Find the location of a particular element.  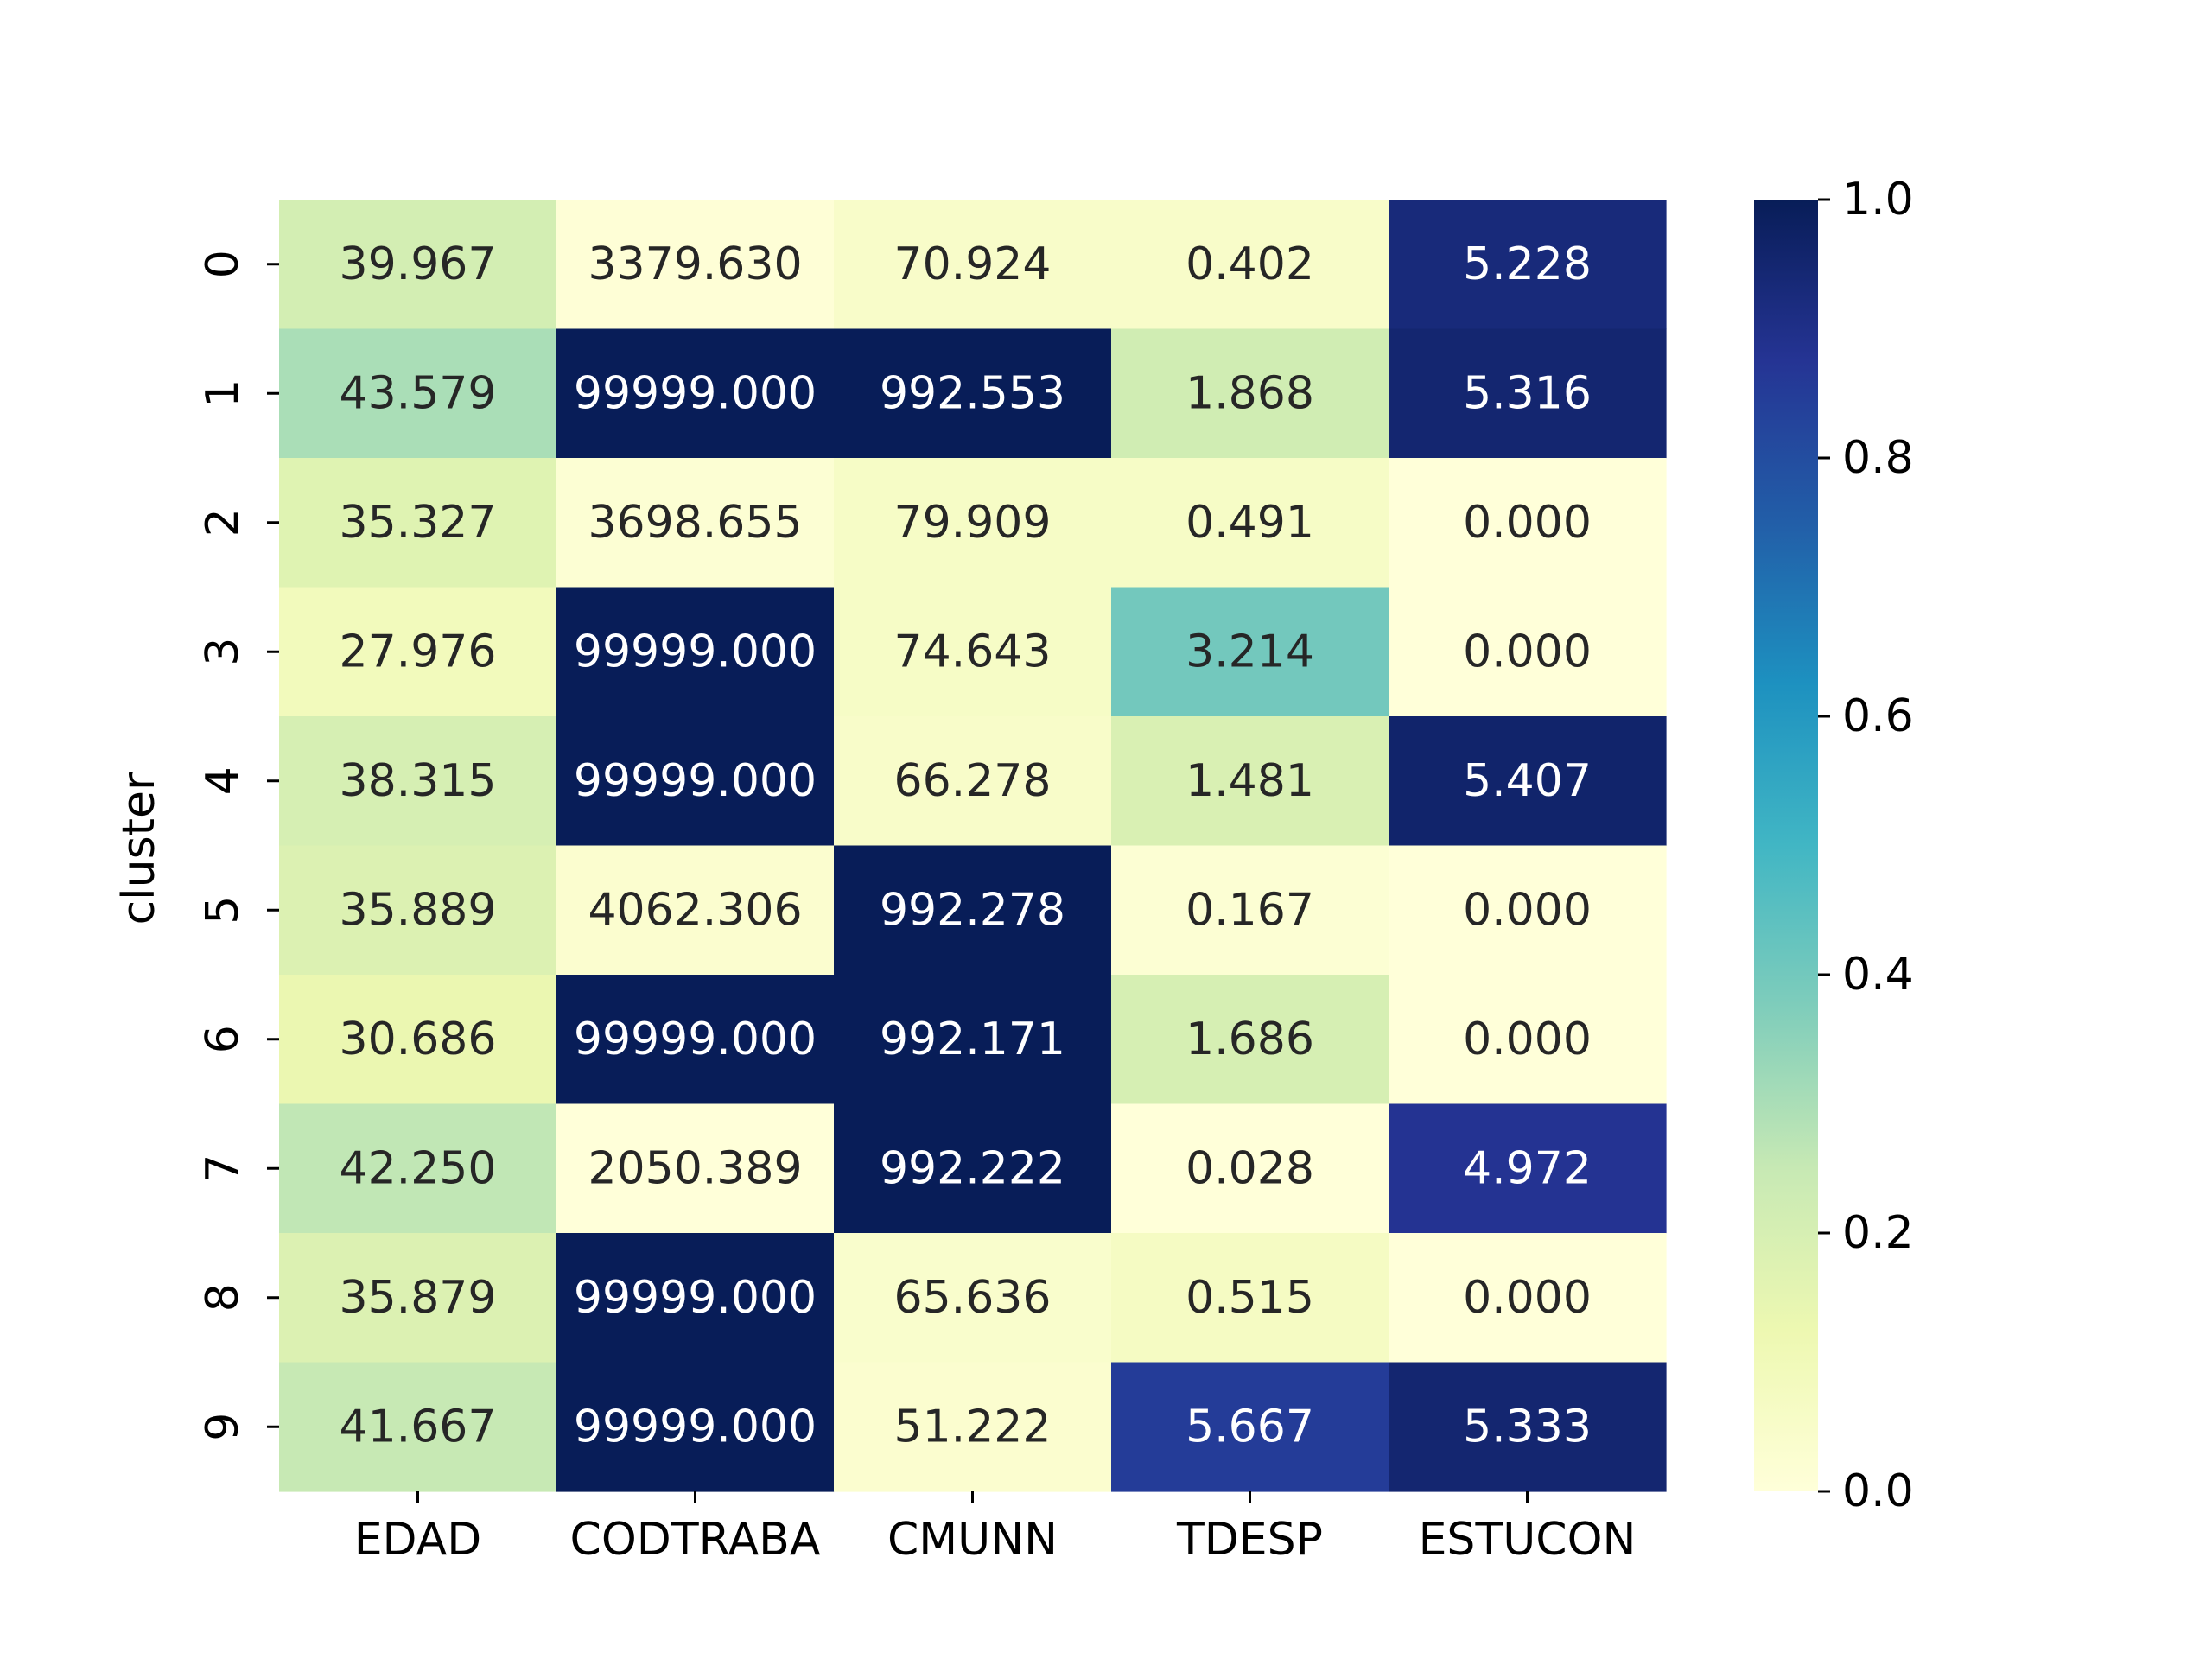

cell-value-label: 35.327 is located at coordinates (418, 523).